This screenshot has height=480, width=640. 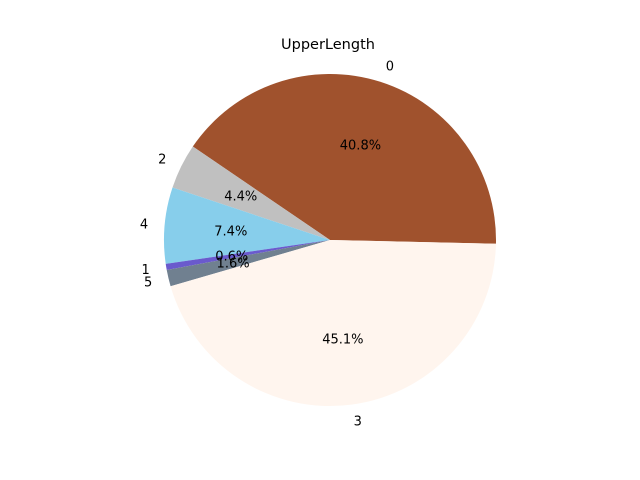 I want to click on pct-label-0: 40.8%, so click(x=360, y=146).